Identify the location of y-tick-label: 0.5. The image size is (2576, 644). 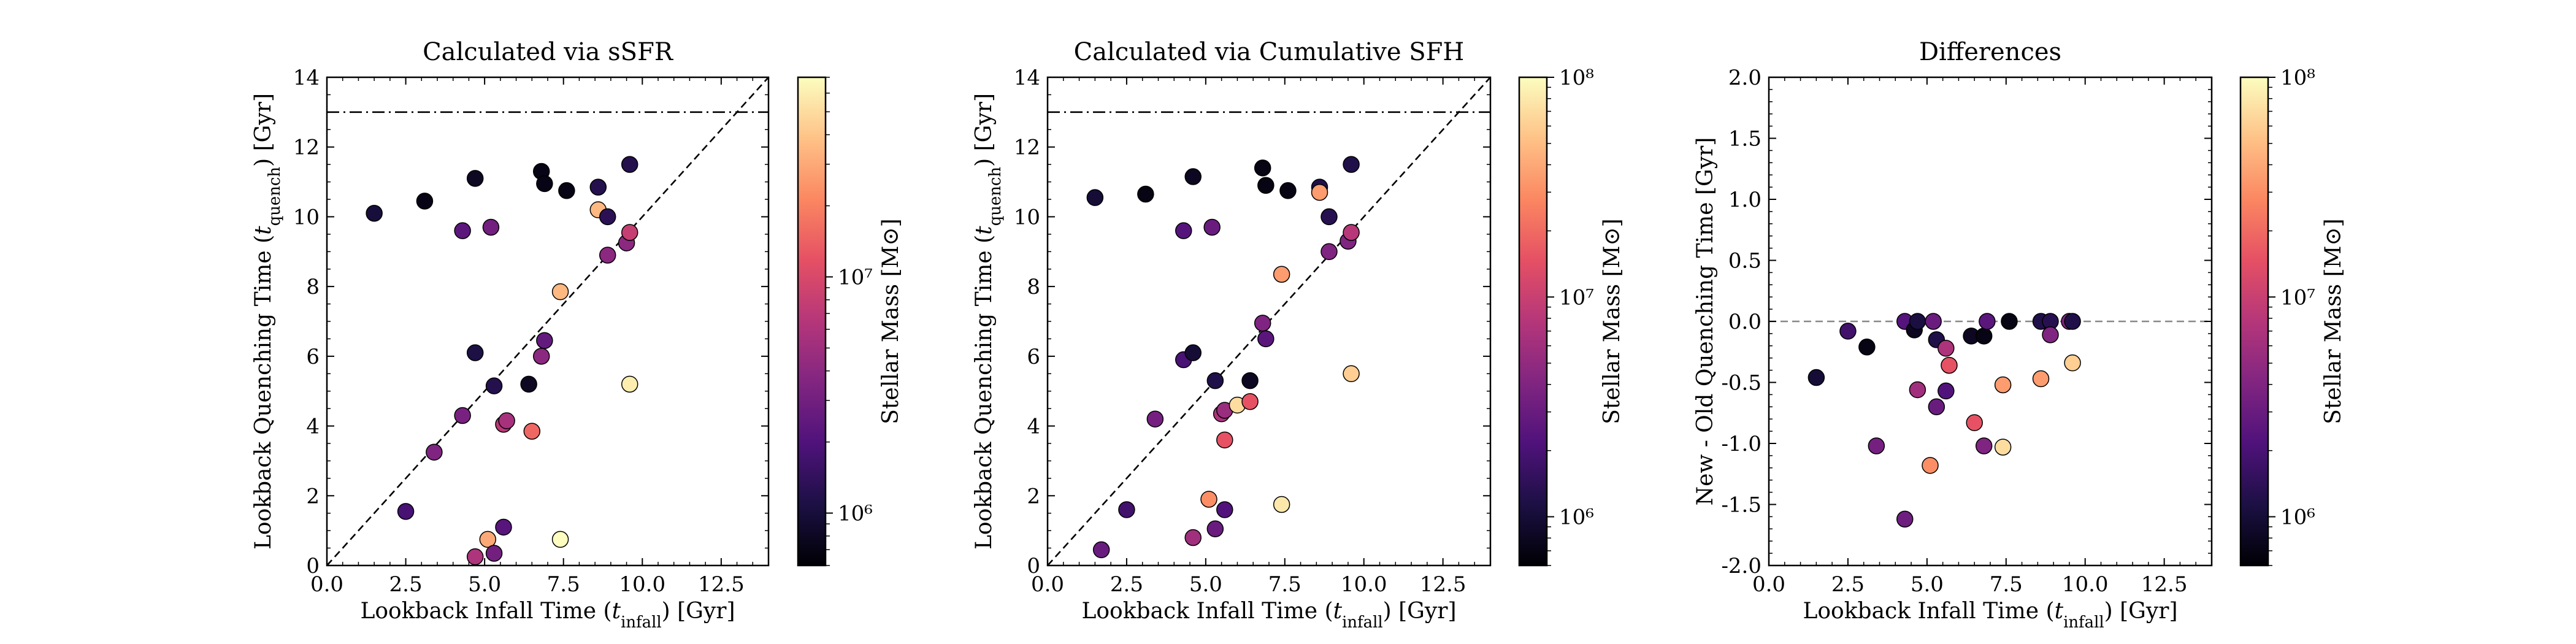
(1744, 261).